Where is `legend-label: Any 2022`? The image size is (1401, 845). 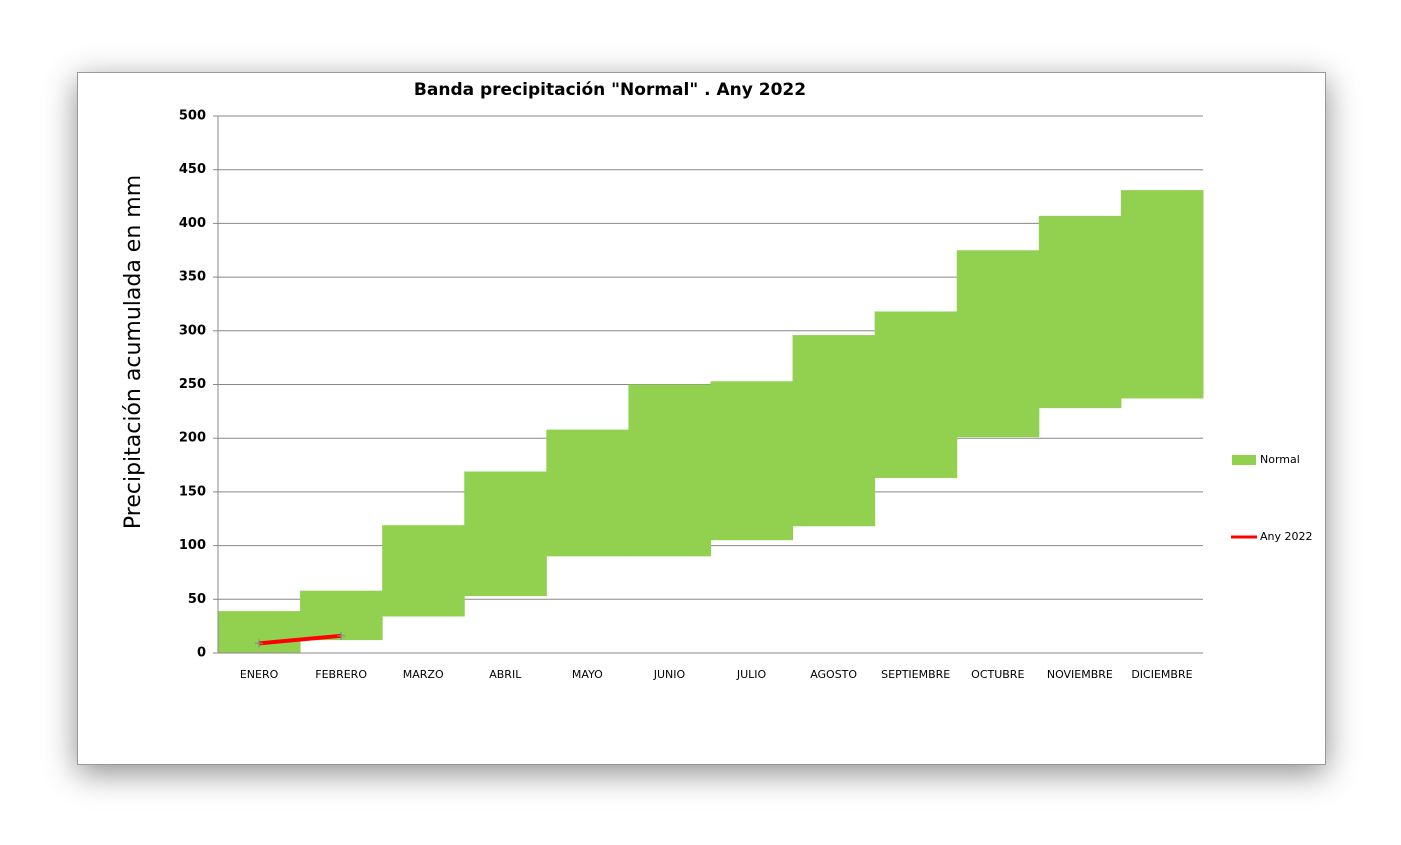 legend-label: Any 2022 is located at coordinates (1286, 536).